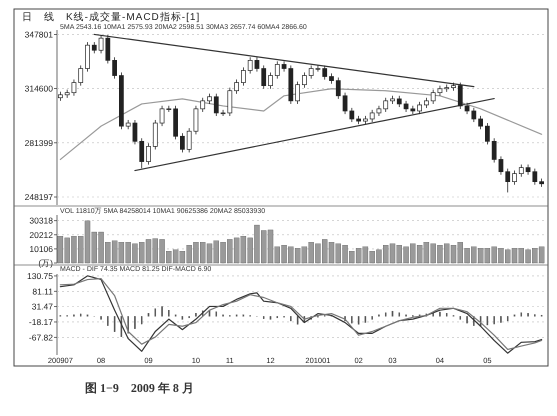 The width and height of the screenshot is (557, 416). What do you see at coordinates (41, 337) in the screenshot?
I see `y-tick-label: -67.82` at bounding box center [41, 337].